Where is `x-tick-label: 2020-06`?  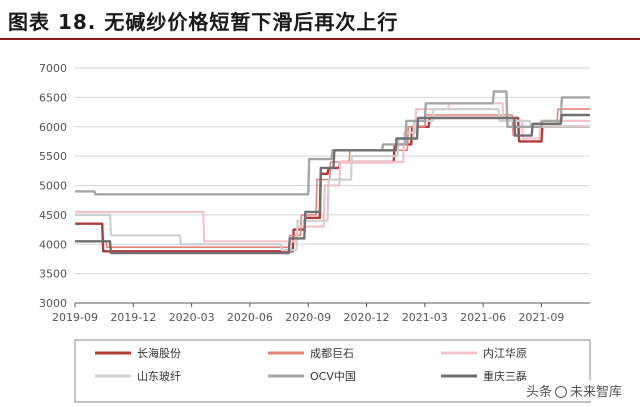 x-tick-label: 2020-06 is located at coordinates (250, 317).